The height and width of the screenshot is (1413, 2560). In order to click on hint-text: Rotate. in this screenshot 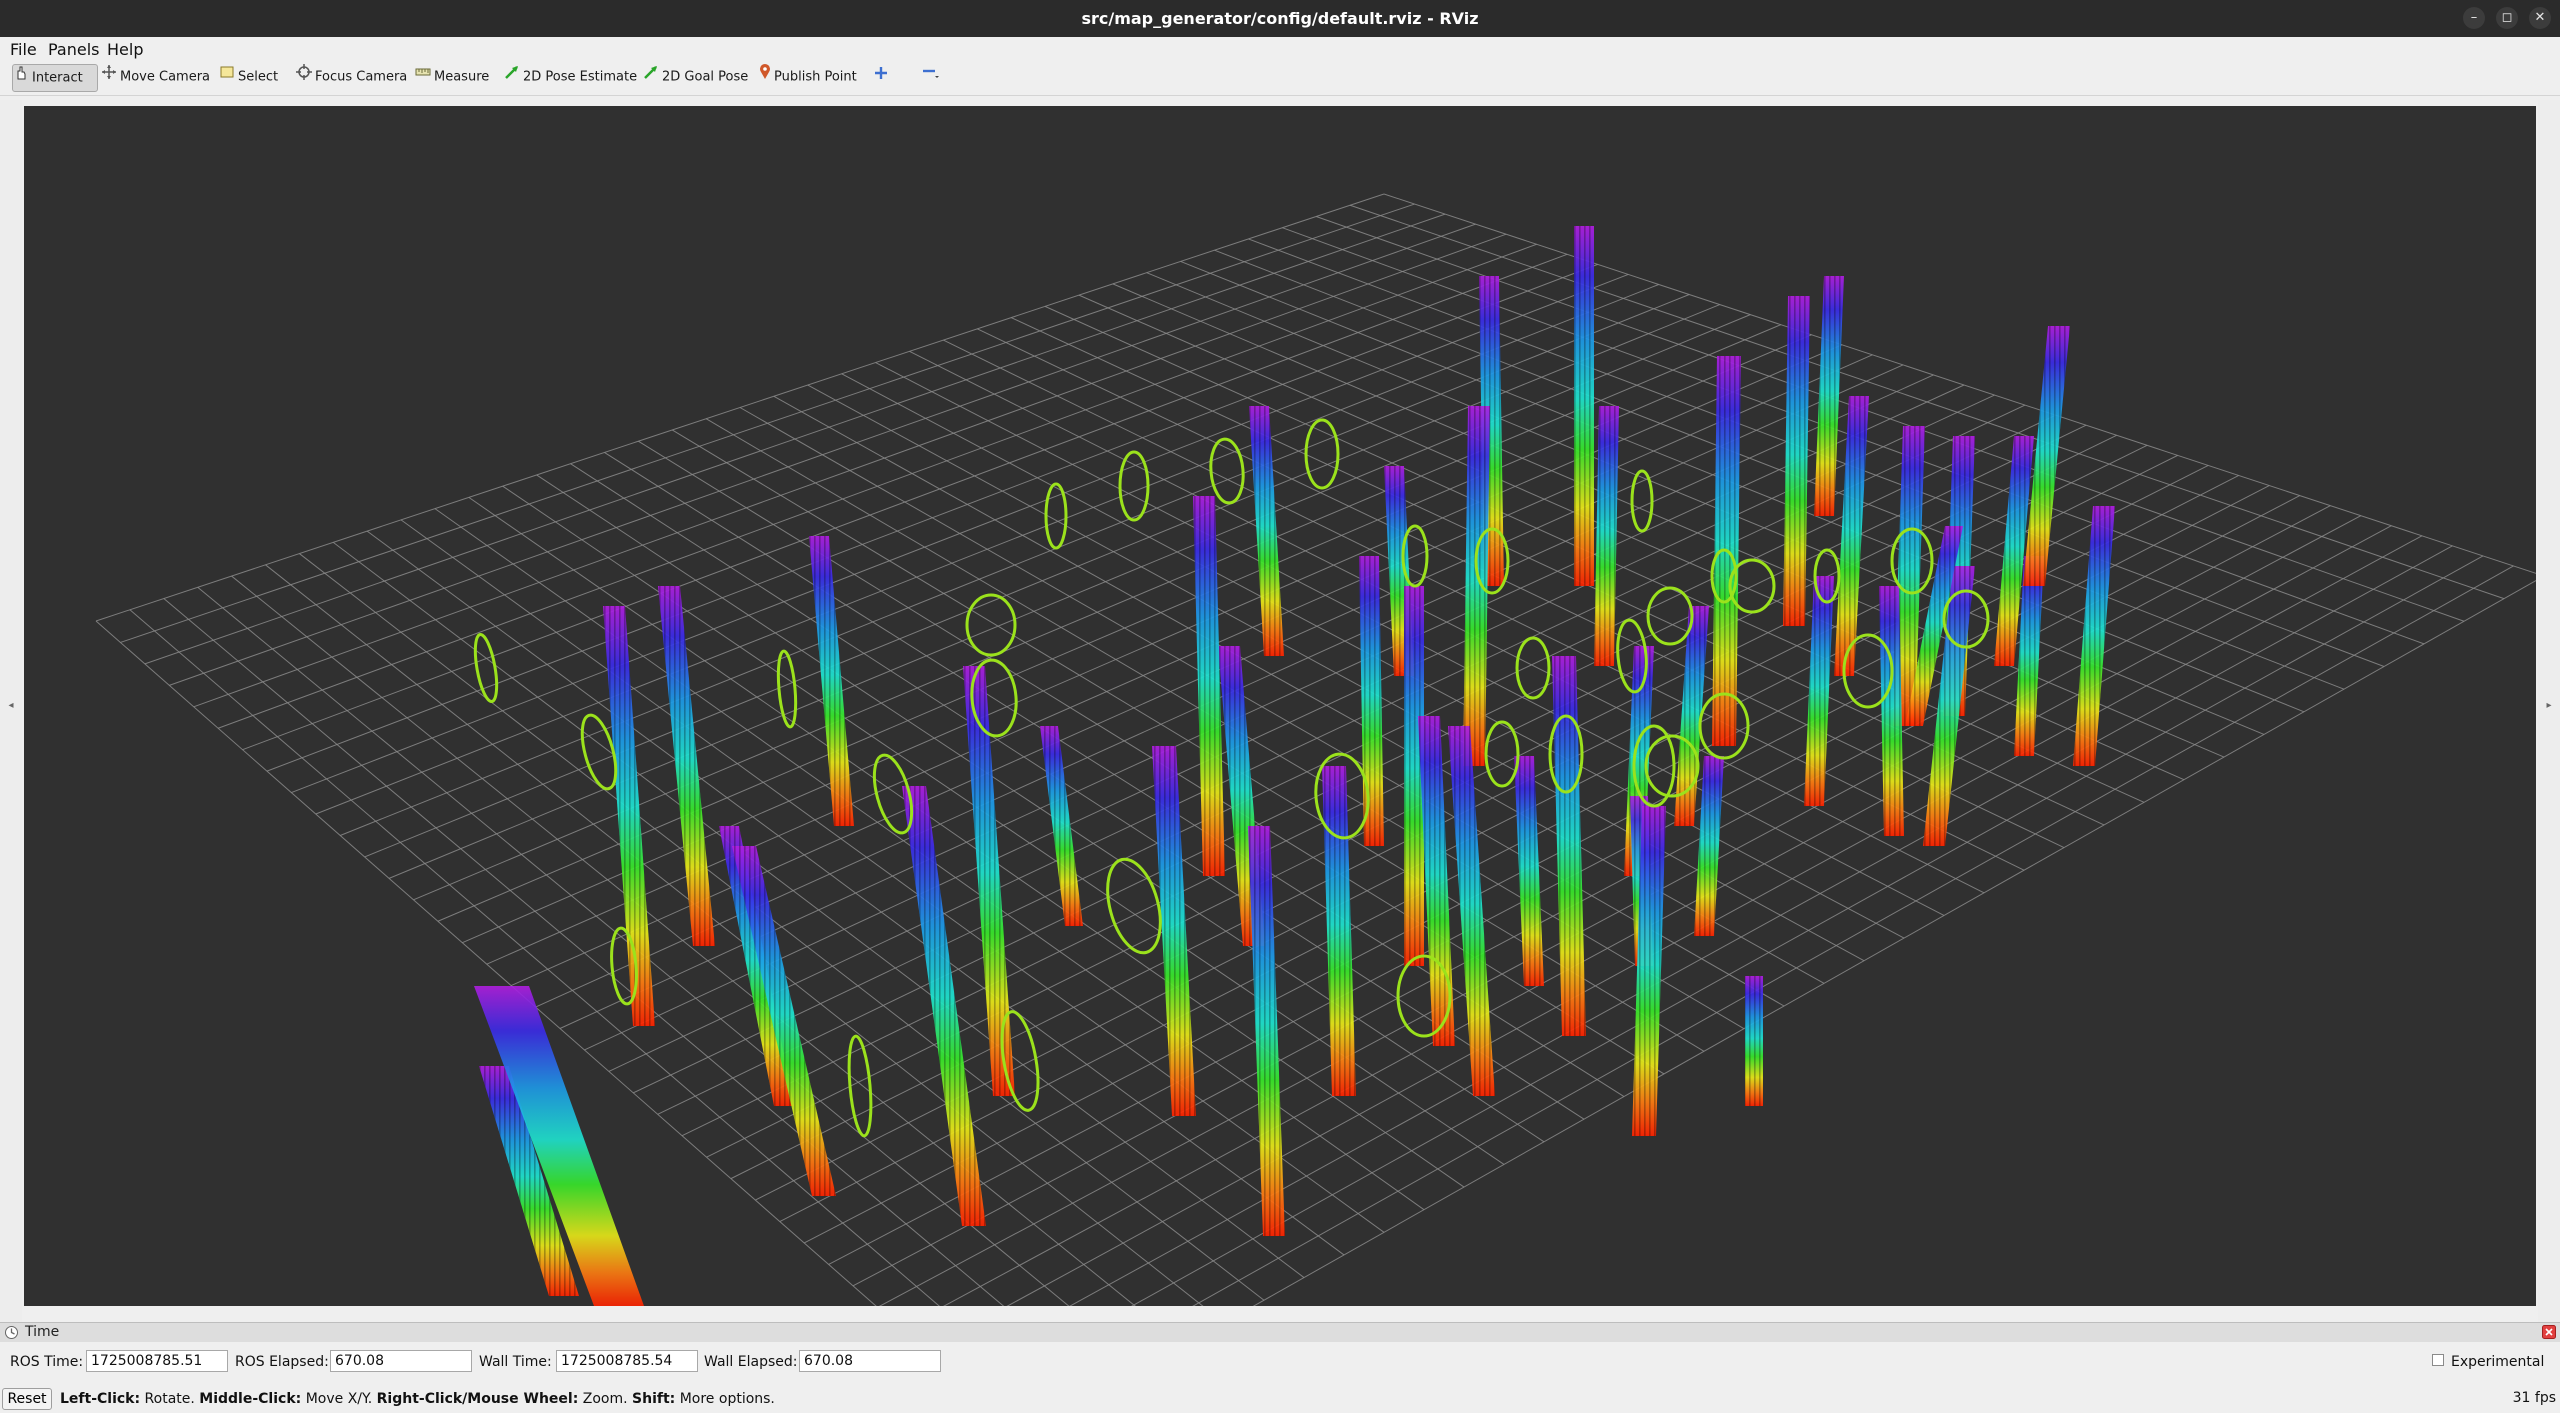, I will do `click(170, 1399)`.